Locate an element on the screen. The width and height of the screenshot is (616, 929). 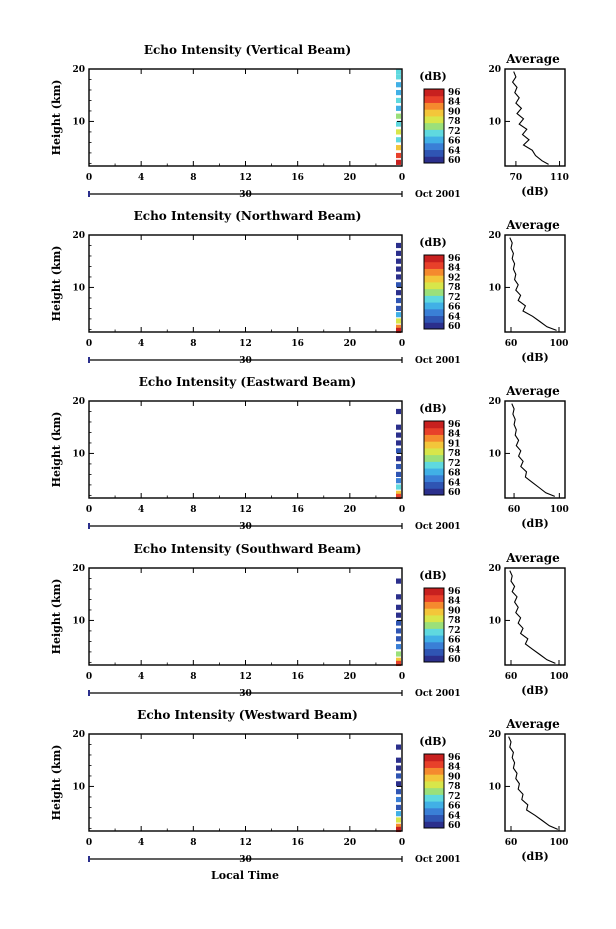
panel-title: Echo Intensity (Northward Beam) is located at coordinates (248, 216).